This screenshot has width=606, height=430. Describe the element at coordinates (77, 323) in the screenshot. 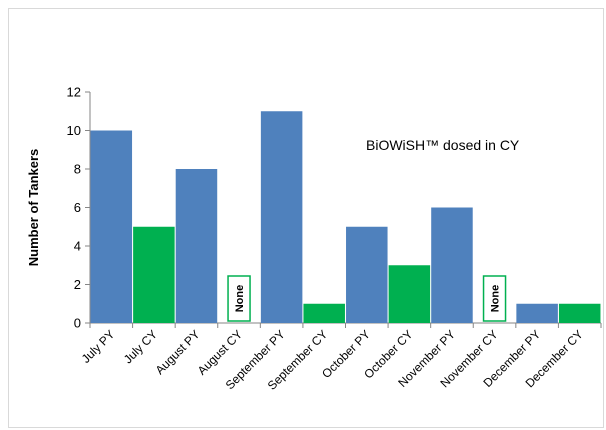

I see `y-tick-label: 0` at that location.